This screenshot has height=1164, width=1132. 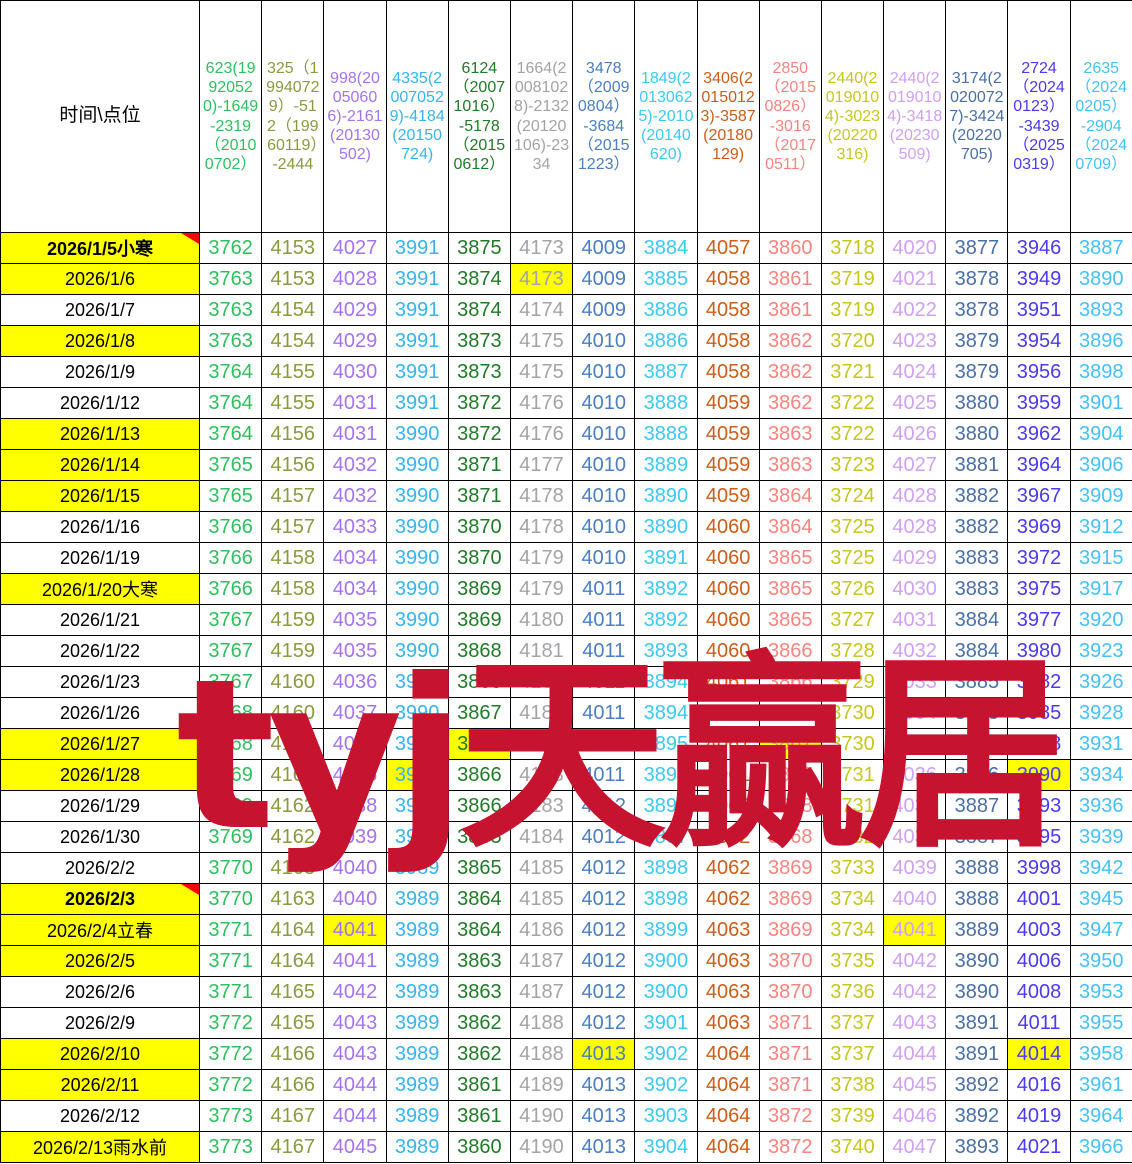 What do you see at coordinates (1100, 1085) in the screenshot?
I see `data-cell: 3961` at bounding box center [1100, 1085].